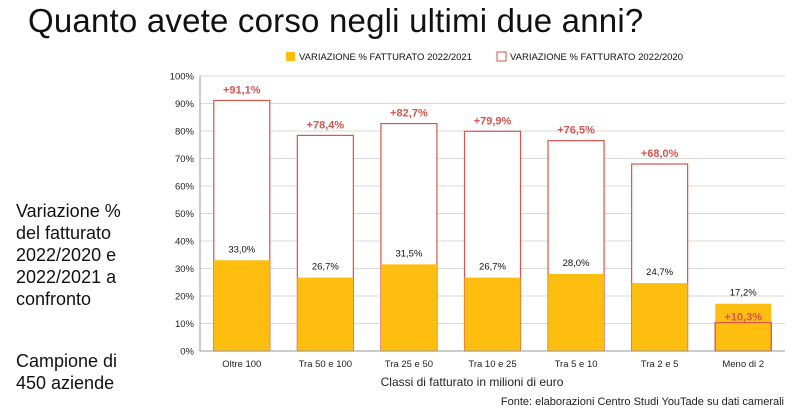  Describe the element at coordinates (385, 57) in the screenshot. I see `legend-label-2022-2021: VARIAZIONE % FATTURATO 2022/2021` at that location.